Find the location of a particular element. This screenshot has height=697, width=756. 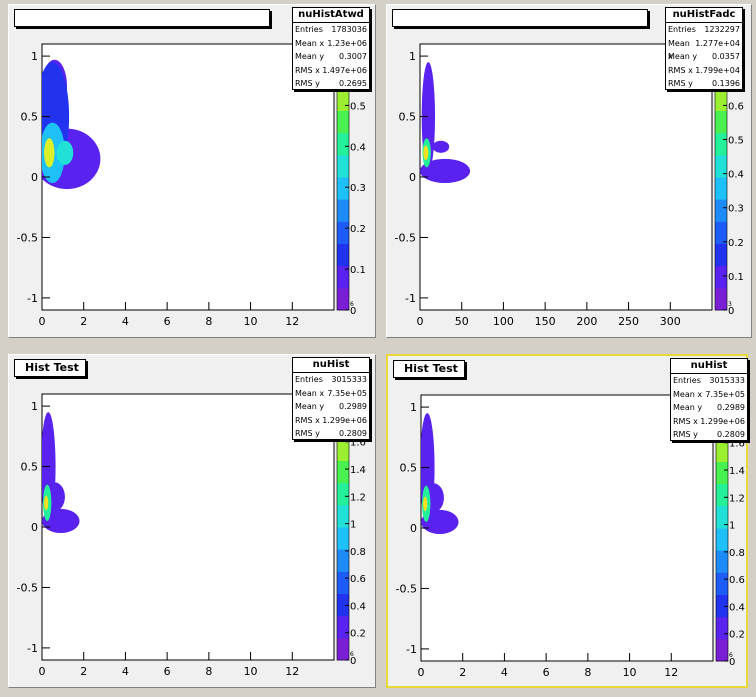

stats-row: RMS x 1.299e+06 is located at coordinates (331, 421).